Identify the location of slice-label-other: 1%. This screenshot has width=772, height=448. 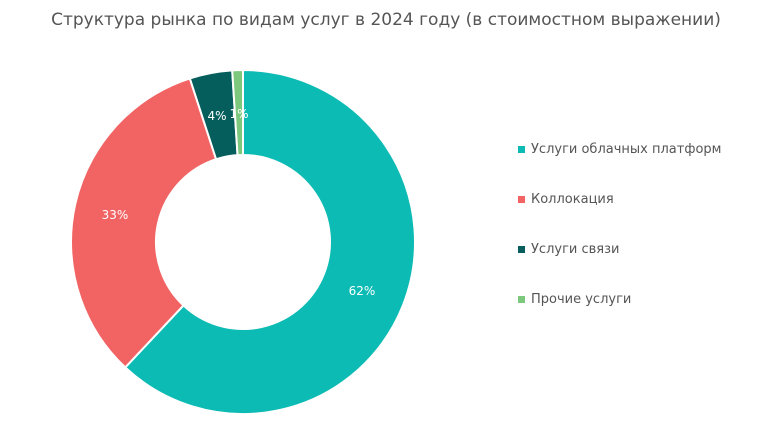
(238, 114).